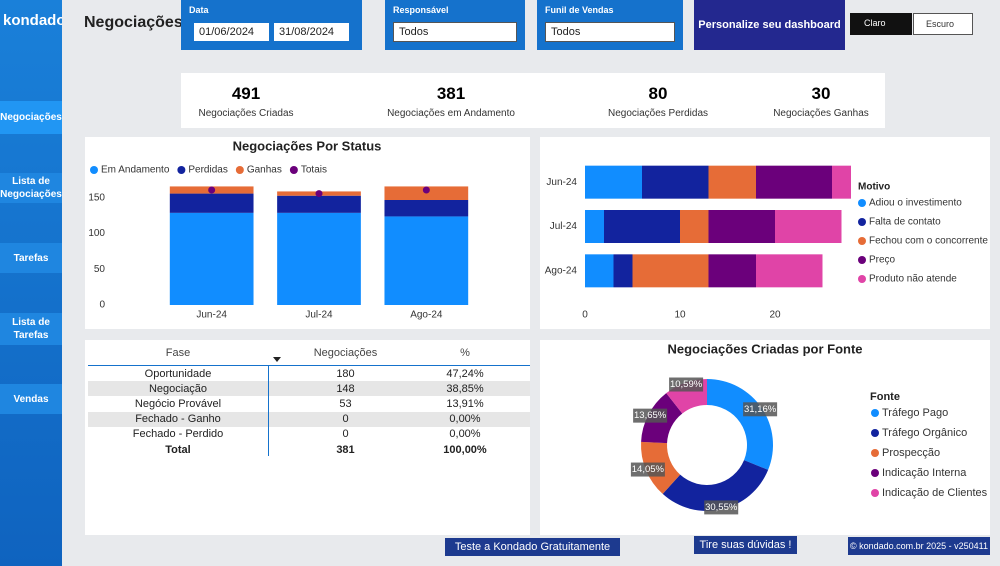  I want to click on total-dot, so click(426, 190).